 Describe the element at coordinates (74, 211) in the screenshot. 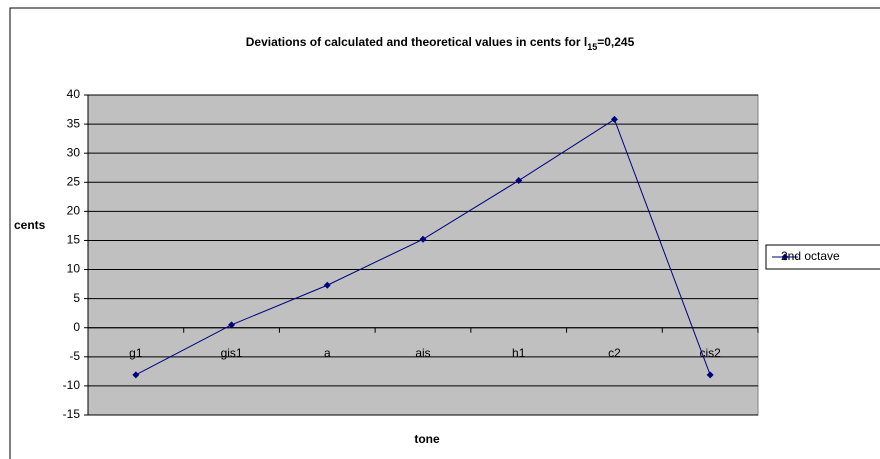

I see `y-tick-label: 20` at that location.